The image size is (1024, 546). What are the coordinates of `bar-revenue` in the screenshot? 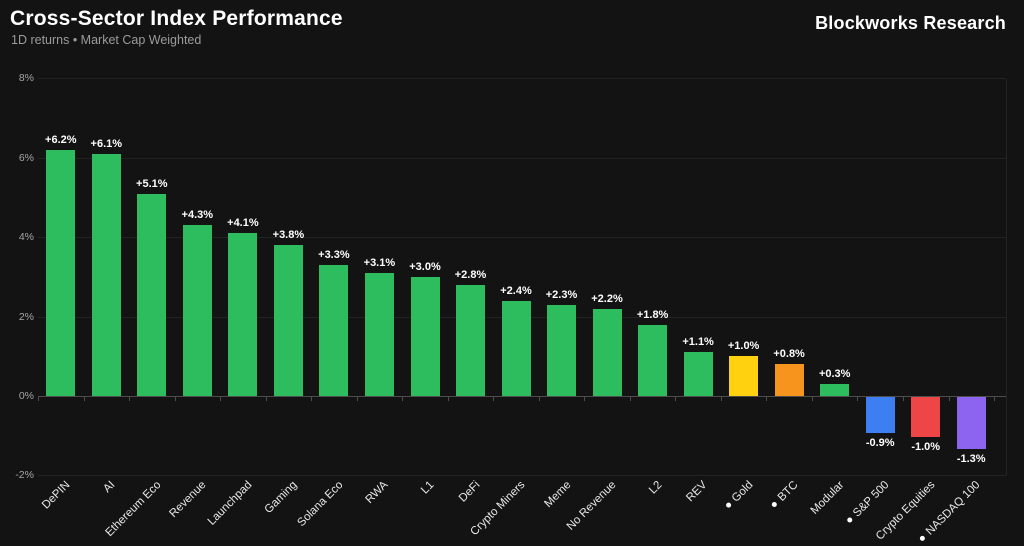 It's located at (197, 310).